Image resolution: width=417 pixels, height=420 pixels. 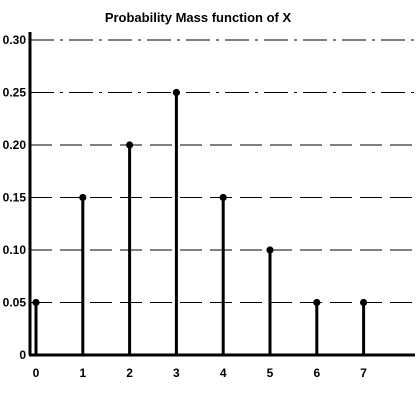 I want to click on point-x4, so click(x=223, y=197).